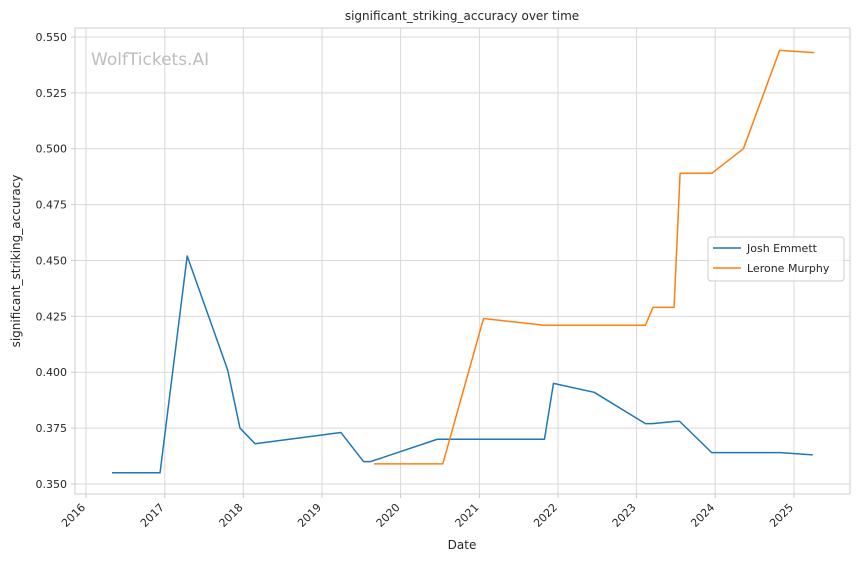 This screenshot has width=860, height=561. I want to click on x-tick-label: 2016, so click(73, 515).